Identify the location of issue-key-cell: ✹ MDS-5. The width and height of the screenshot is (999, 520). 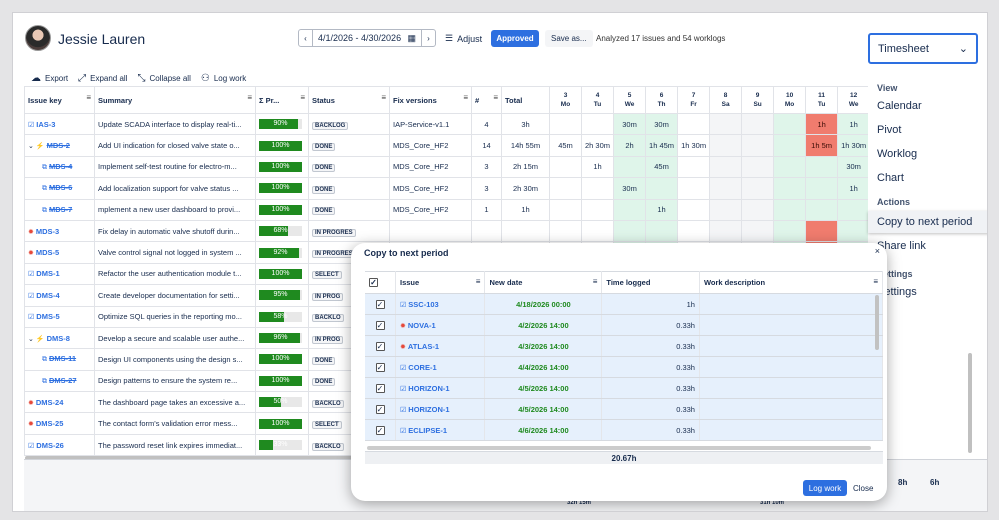
(59, 252).